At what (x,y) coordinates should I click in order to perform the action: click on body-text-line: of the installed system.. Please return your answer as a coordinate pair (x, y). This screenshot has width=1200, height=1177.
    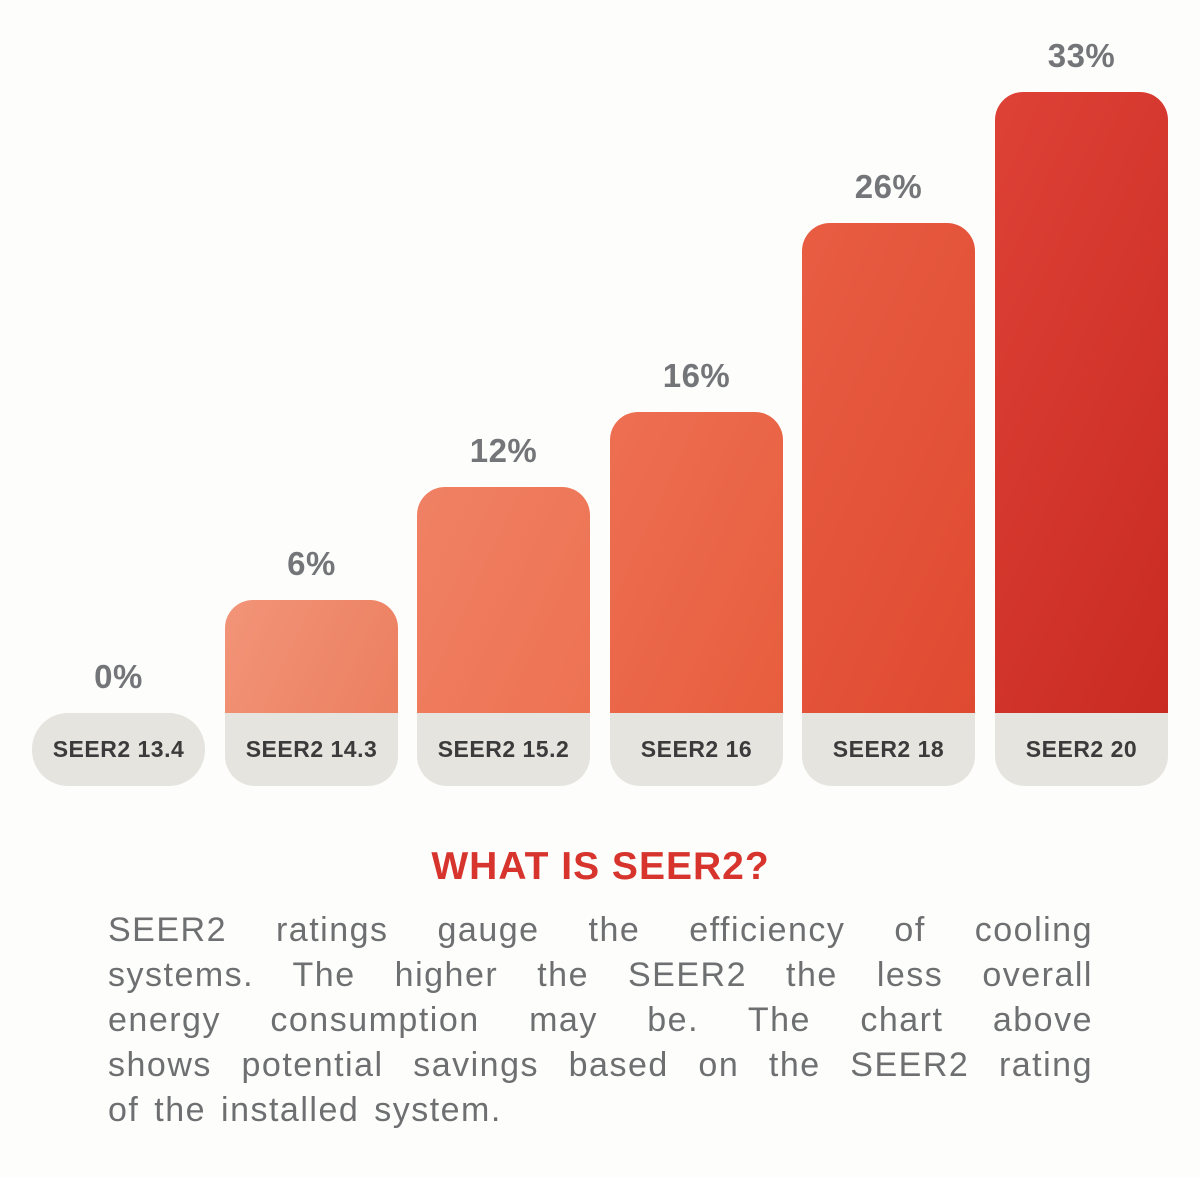
    Looking at the image, I should click on (305, 1110).